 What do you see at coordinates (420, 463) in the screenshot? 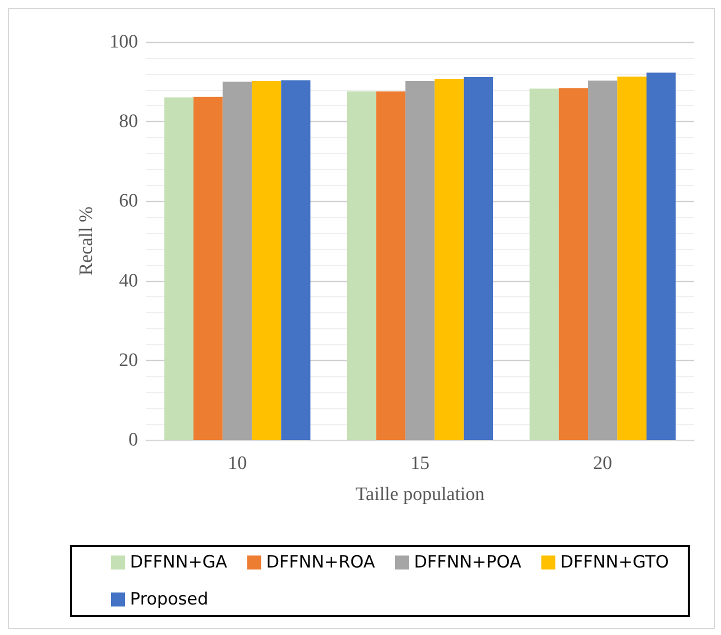
I see `x-tick-label: 15` at bounding box center [420, 463].